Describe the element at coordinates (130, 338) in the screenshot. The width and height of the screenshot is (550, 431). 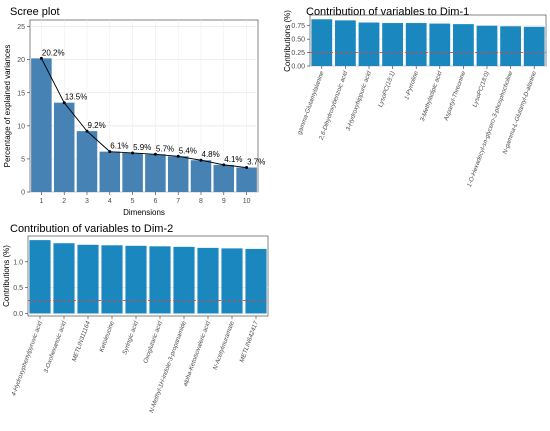
I see `dim2-category-label: Syringic acid` at that location.